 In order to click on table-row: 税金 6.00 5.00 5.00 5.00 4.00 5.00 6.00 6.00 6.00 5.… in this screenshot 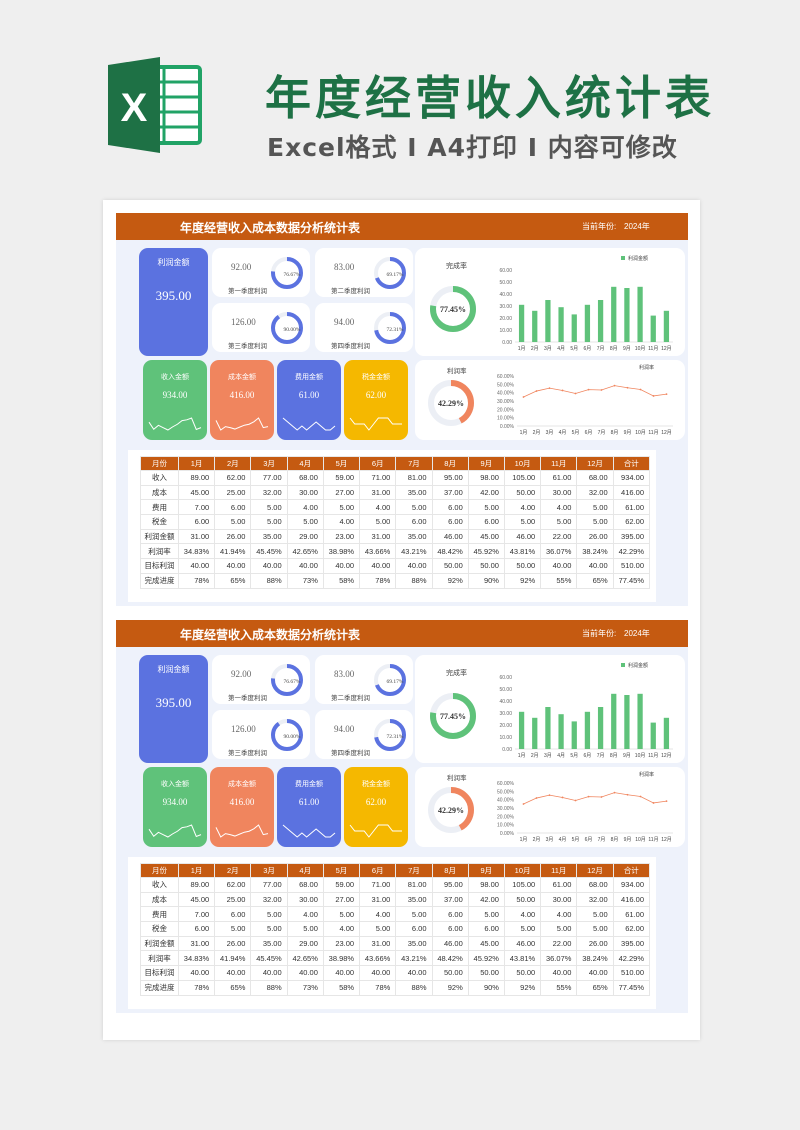, I will do `click(395, 929)`.